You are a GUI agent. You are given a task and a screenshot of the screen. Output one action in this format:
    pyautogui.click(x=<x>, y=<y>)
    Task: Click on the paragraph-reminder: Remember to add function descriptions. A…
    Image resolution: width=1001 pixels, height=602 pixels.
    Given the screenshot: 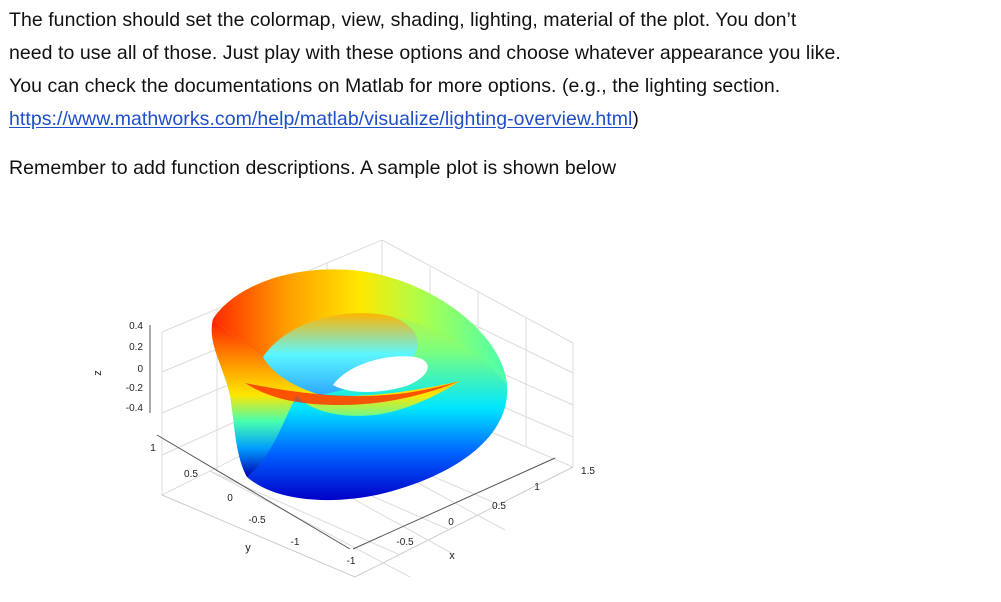 What is the action you would take?
    pyautogui.click(x=313, y=168)
    